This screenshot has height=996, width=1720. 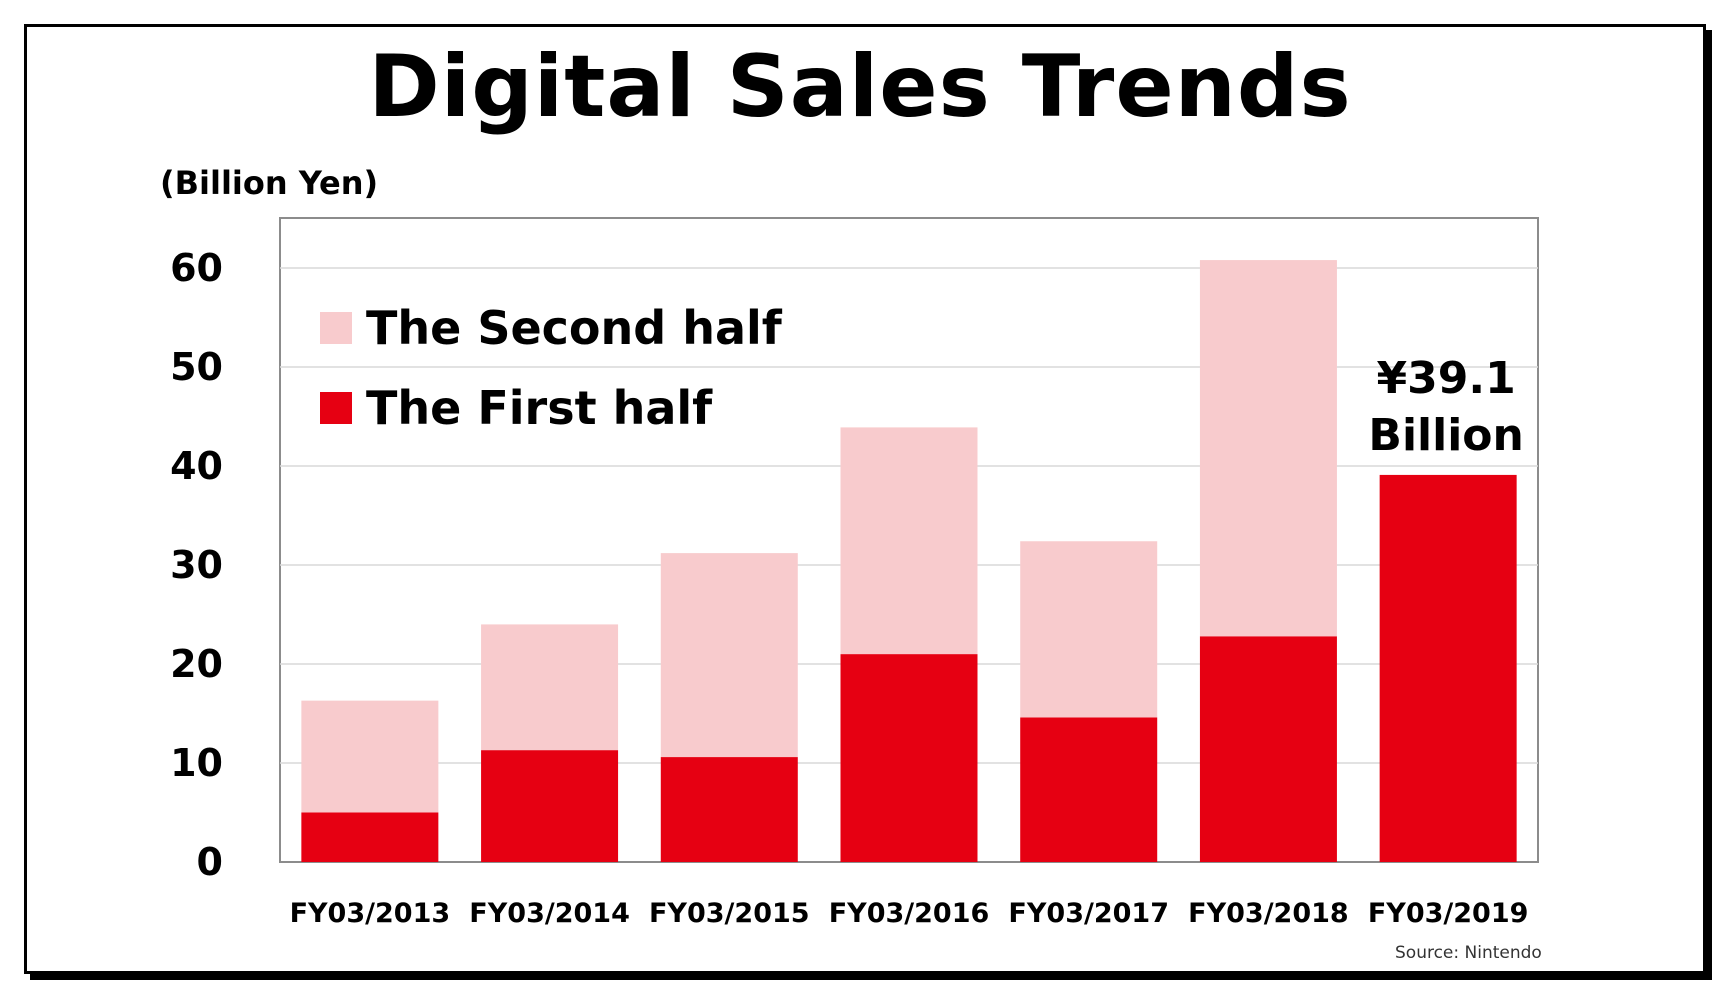 I want to click on y-tick-label: 10, so click(x=196, y=763).